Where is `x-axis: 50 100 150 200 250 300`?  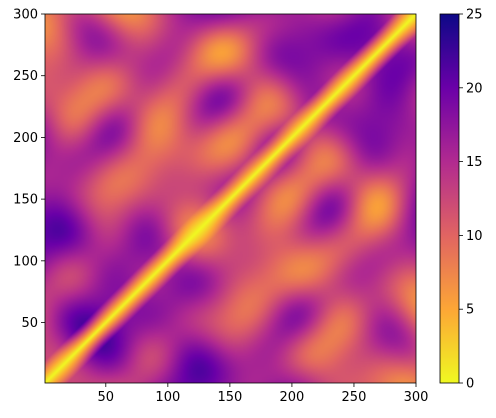 x-axis: 50 100 150 200 250 300 is located at coordinates (263, 394).